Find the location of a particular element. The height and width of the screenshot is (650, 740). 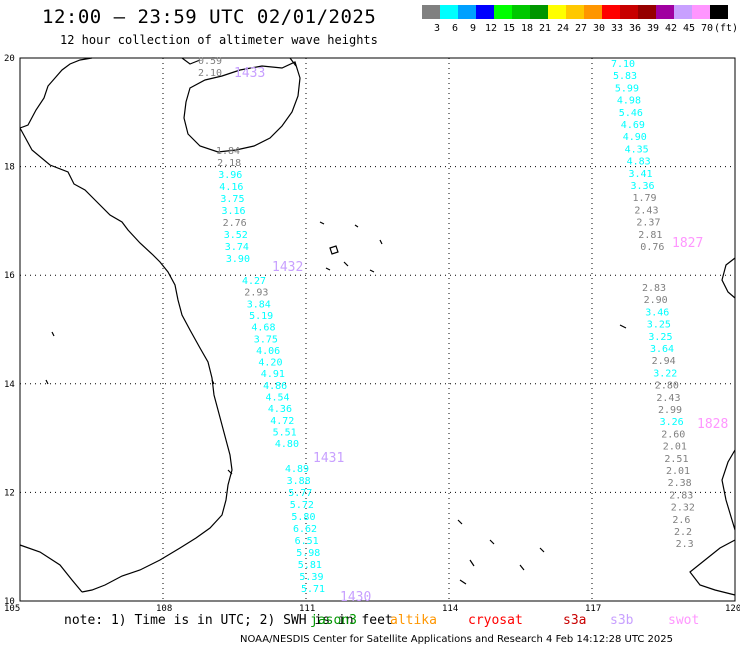

swh-value: 2.83 is located at coordinates (654, 288).